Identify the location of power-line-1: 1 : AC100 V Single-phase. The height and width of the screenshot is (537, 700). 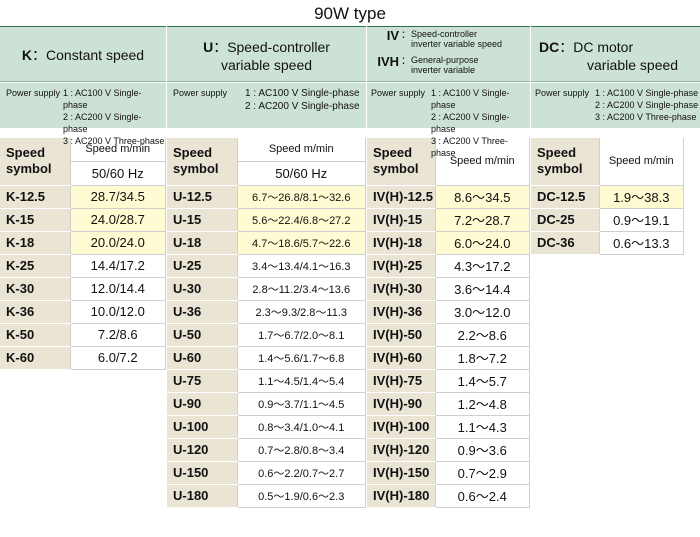
(102, 99).